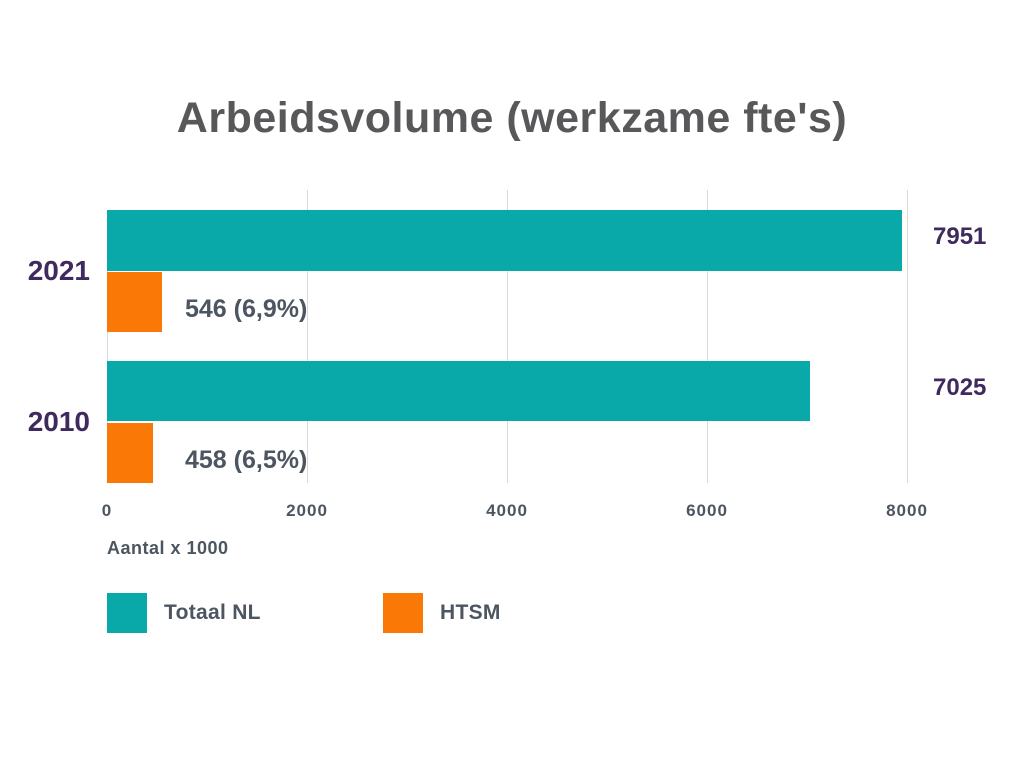 Image resolution: width=1024 pixels, height=768 pixels. What do you see at coordinates (212, 612) in the screenshot?
I see `legend-label-totaal-nl: Totaal NL` at bounding box center [212, 612].